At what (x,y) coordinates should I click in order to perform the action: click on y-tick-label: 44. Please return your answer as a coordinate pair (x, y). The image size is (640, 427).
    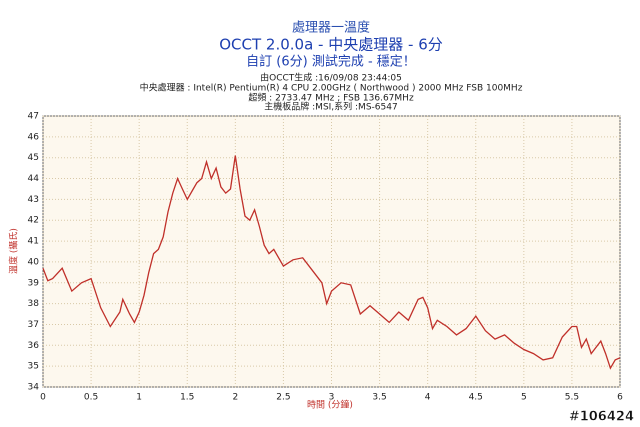
    Looking at the image, I should click on (34, 179).